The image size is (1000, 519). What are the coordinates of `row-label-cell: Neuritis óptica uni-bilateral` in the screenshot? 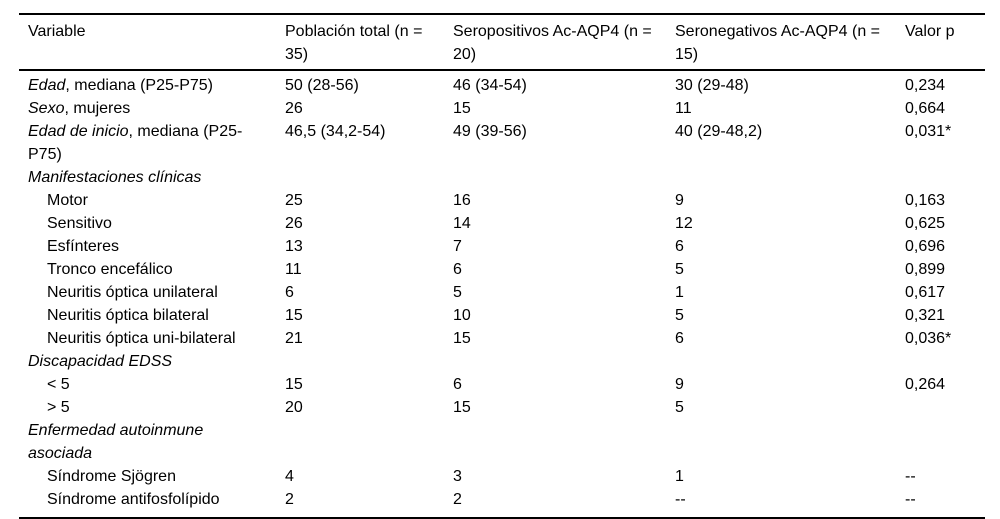 It's located at (152, 338).